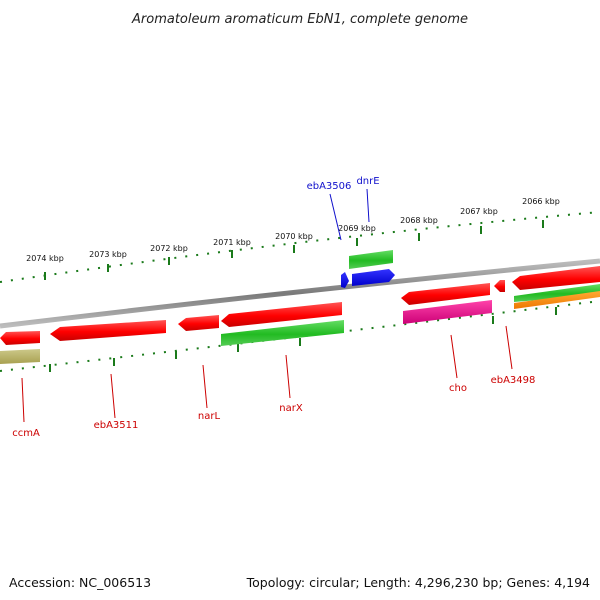 Image resolution: width=600 pixels, height=600 pixels. Describe the element at coordinates (367, 181) in the screenshot. I see `label-dnrE: dnrE` at that location.